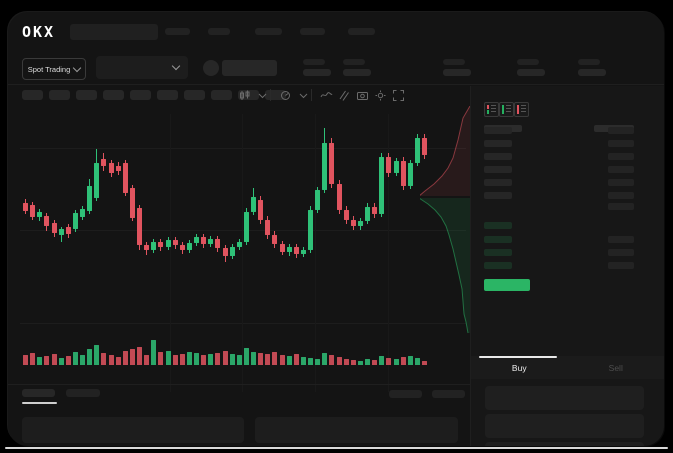 This screenshot has height=453, width=673. What do you see at coordinates (344, 95) in the screenshot?
I see `measure-icon` at bounding box center [344, 95].